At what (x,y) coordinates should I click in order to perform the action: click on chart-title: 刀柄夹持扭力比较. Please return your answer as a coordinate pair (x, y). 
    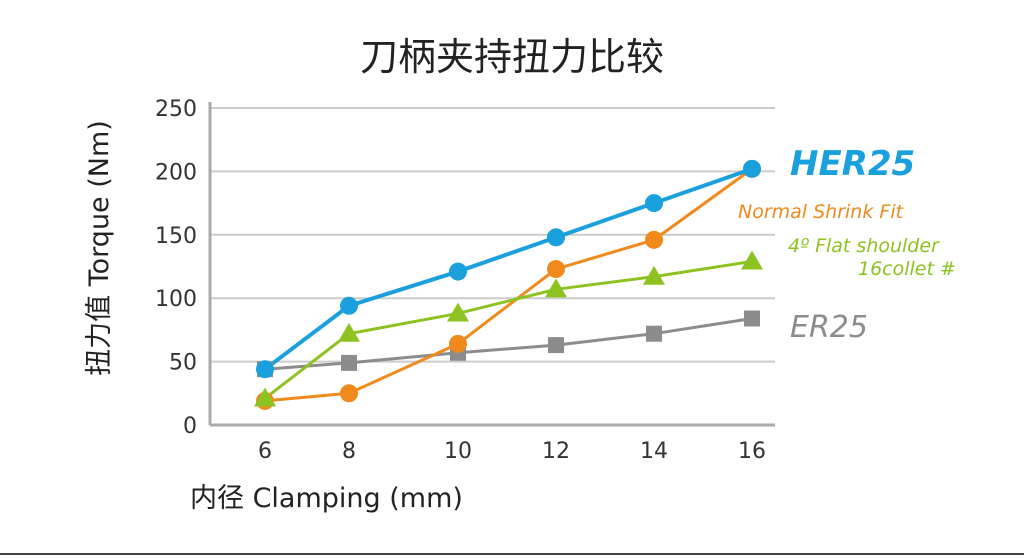
    Looking at the image, I should click on (512, 57).